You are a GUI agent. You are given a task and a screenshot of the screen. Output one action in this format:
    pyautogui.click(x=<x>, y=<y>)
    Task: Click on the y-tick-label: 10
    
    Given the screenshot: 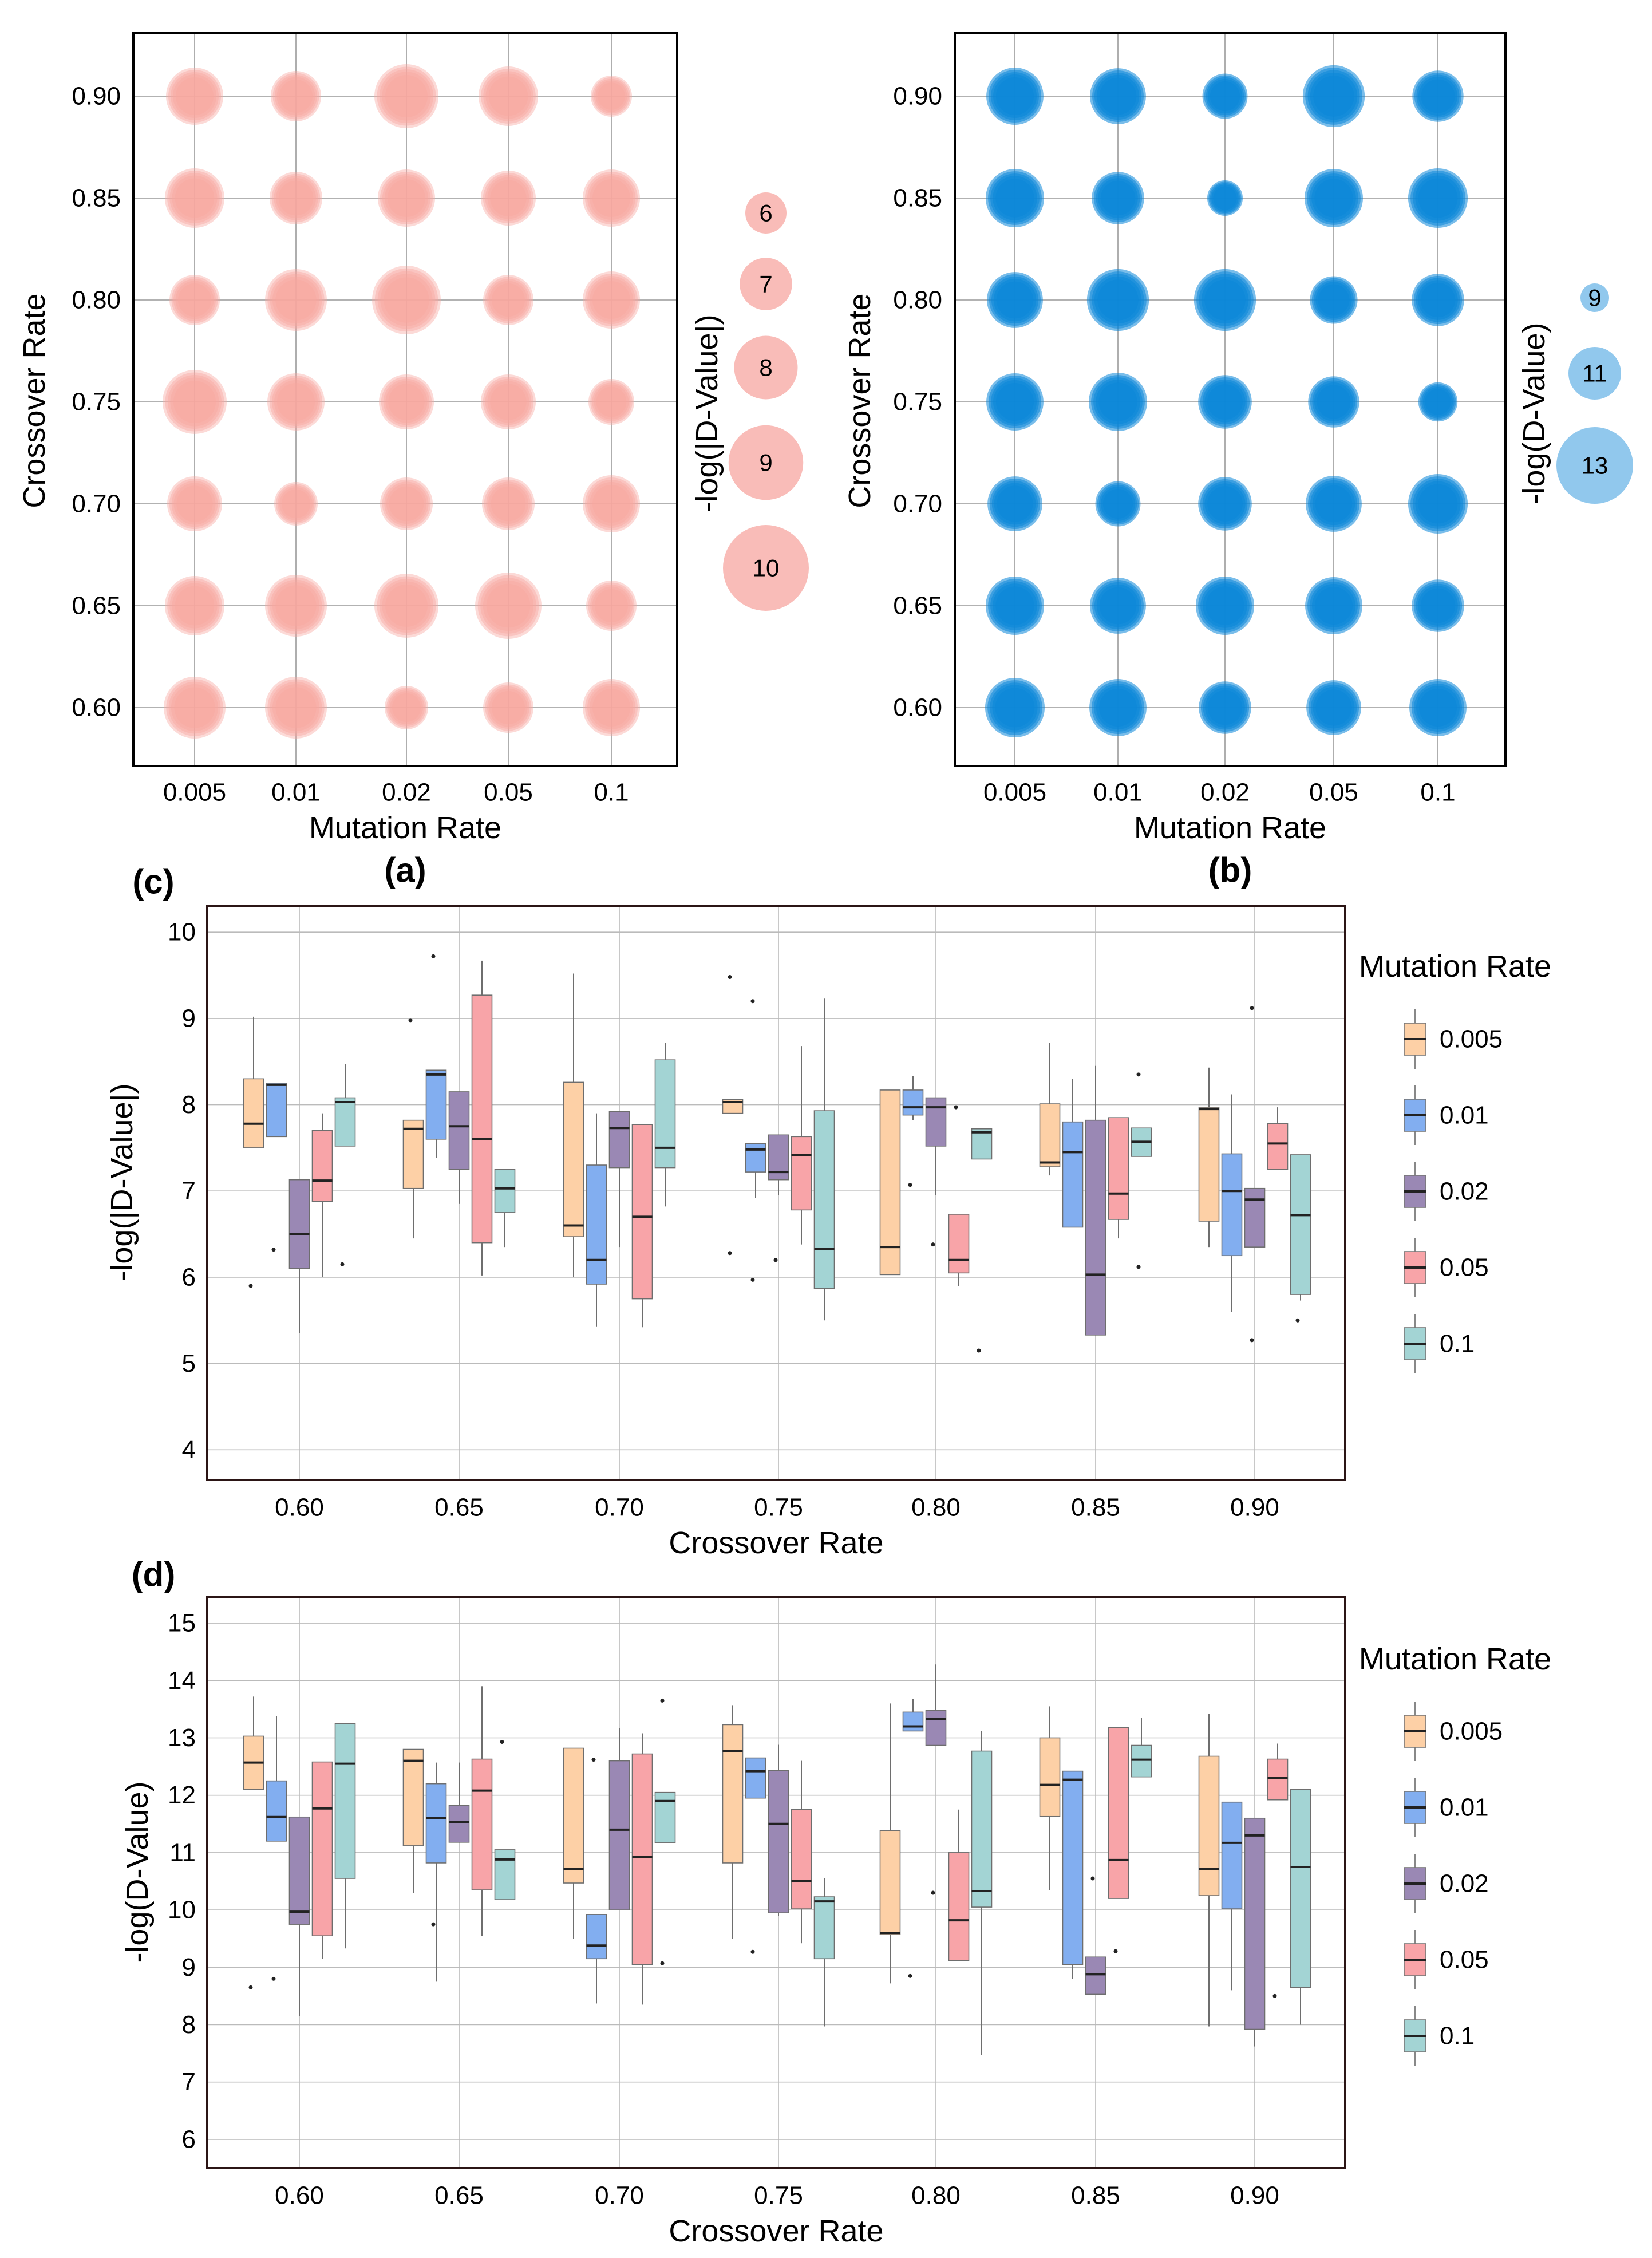 What is the action you would take?
    pyautogui.click(x=182, y=1910)
    